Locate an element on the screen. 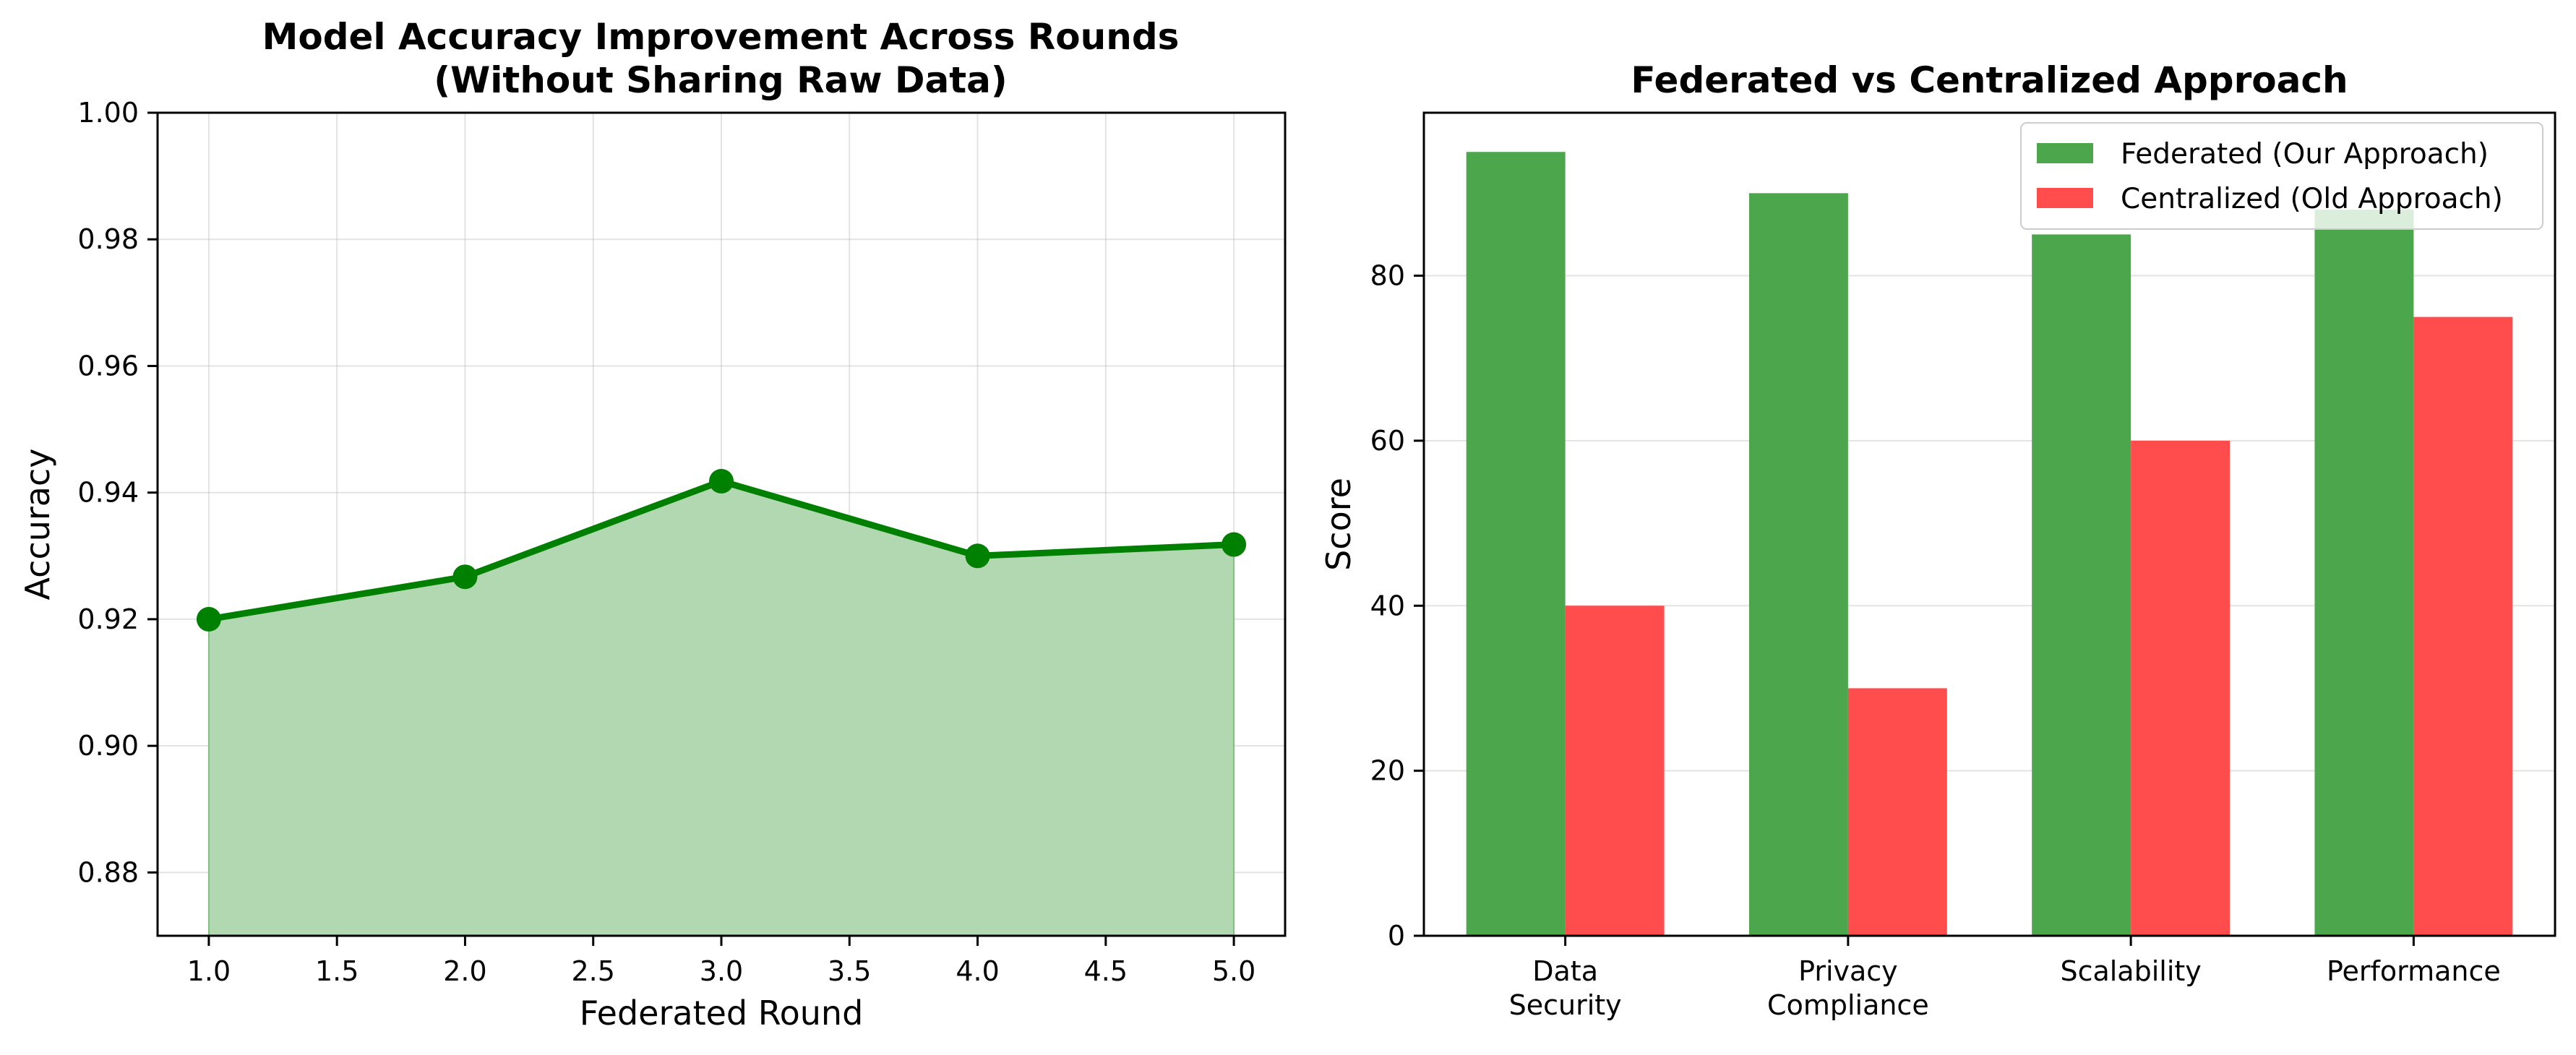 The image size is (2576, 1055). y-tick-label: 0.90 is located at coordinates (108, 746).